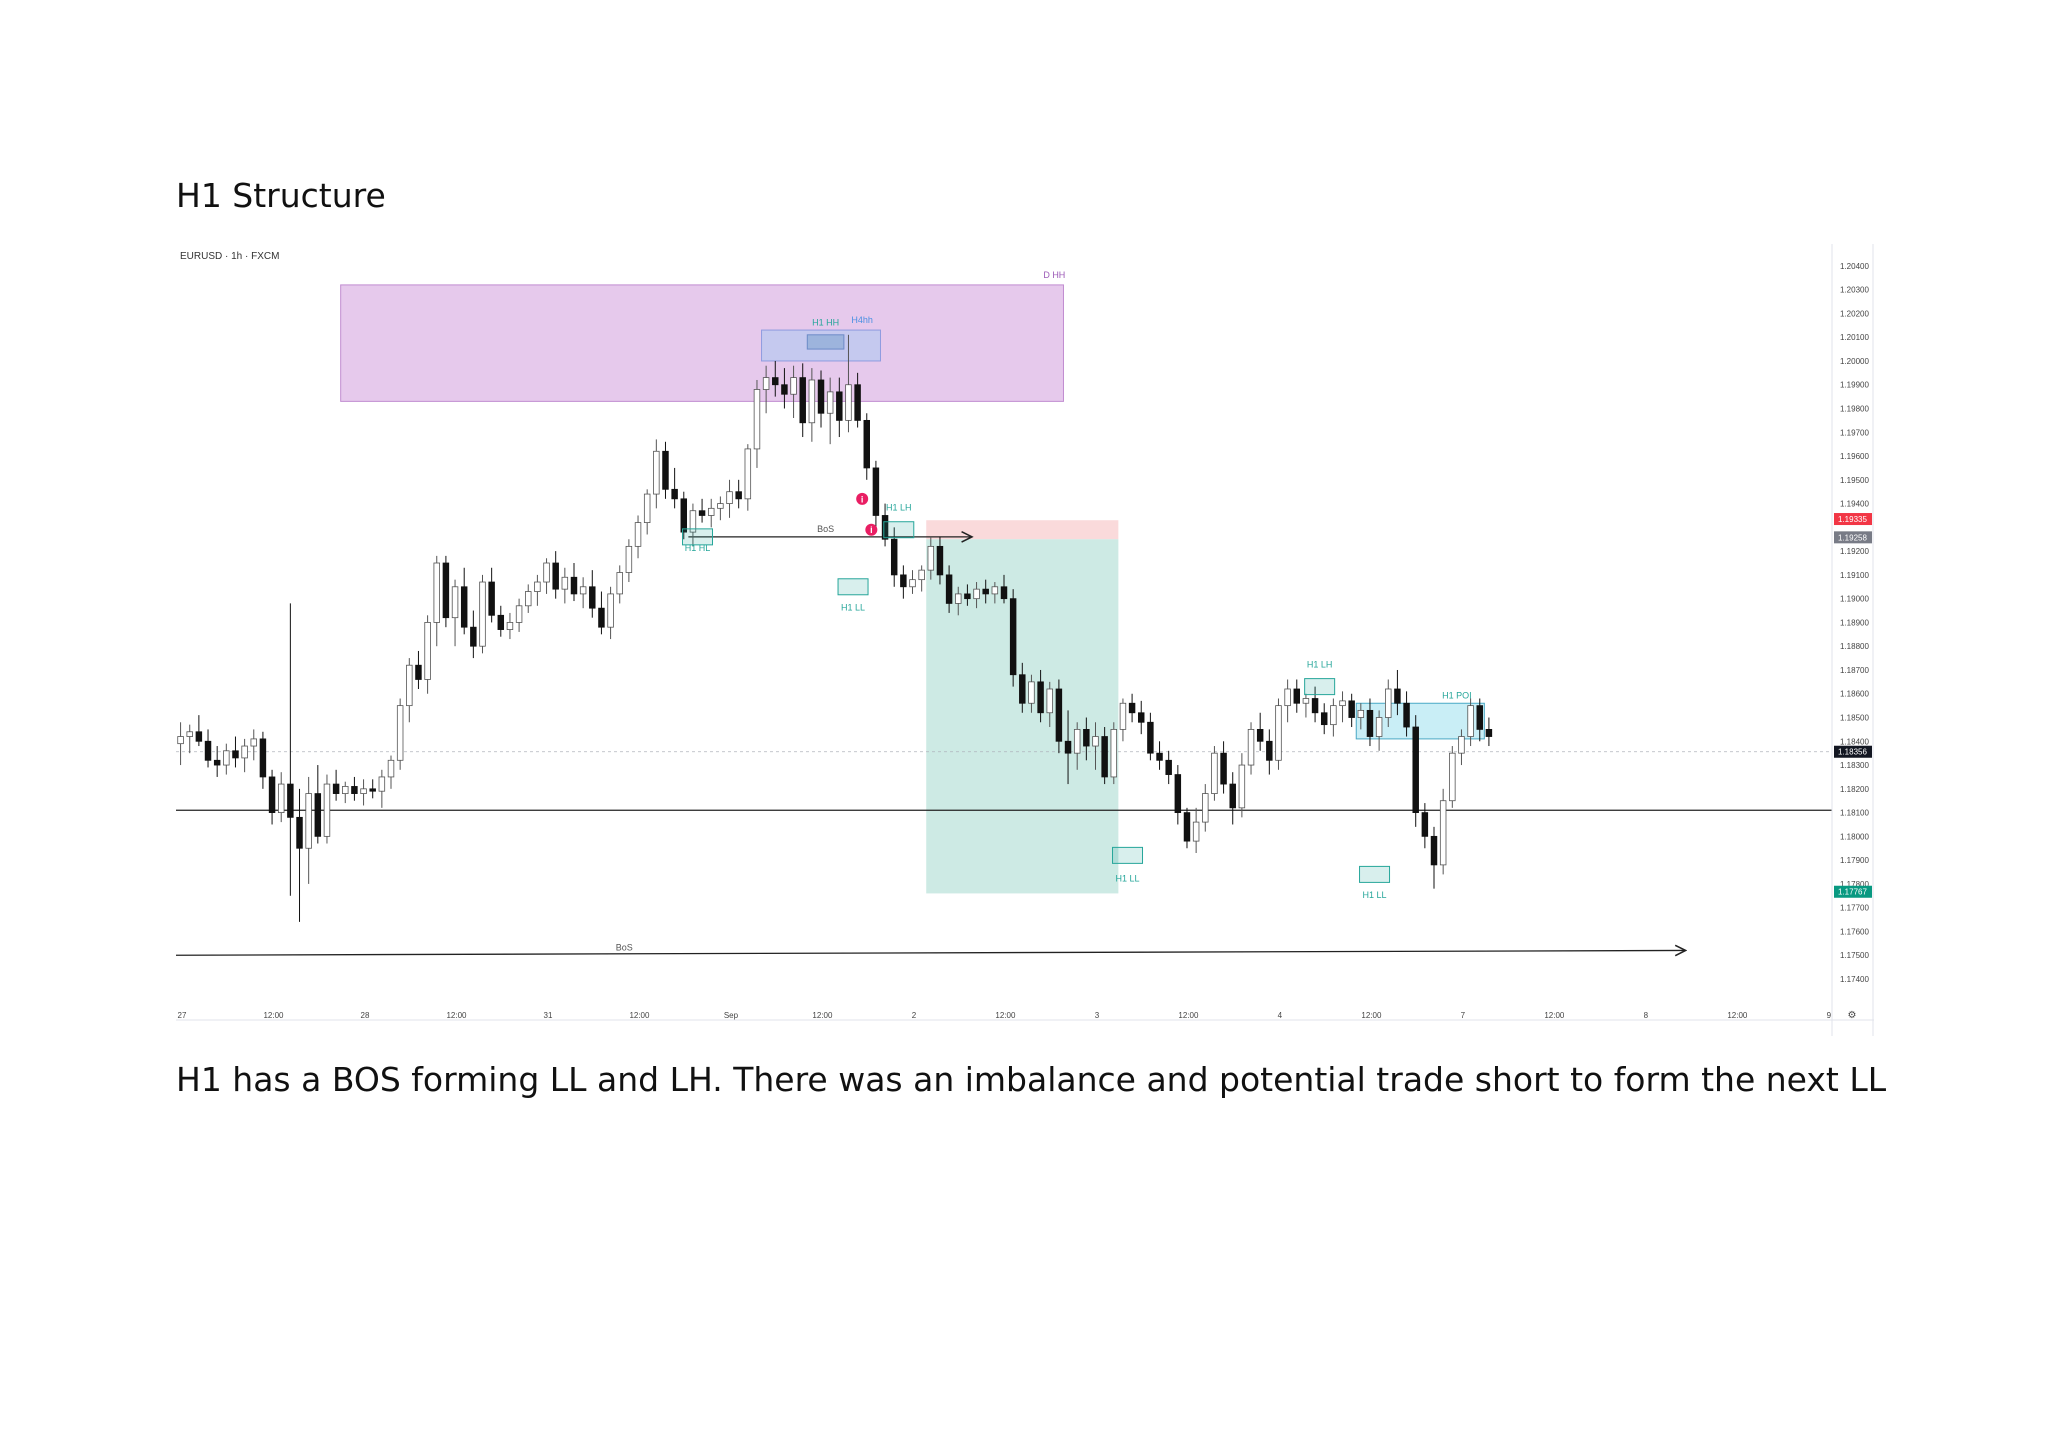 This screenshot has height=1448, width=2048. I want to click on time-tick: 4, so click(1280, 1015).